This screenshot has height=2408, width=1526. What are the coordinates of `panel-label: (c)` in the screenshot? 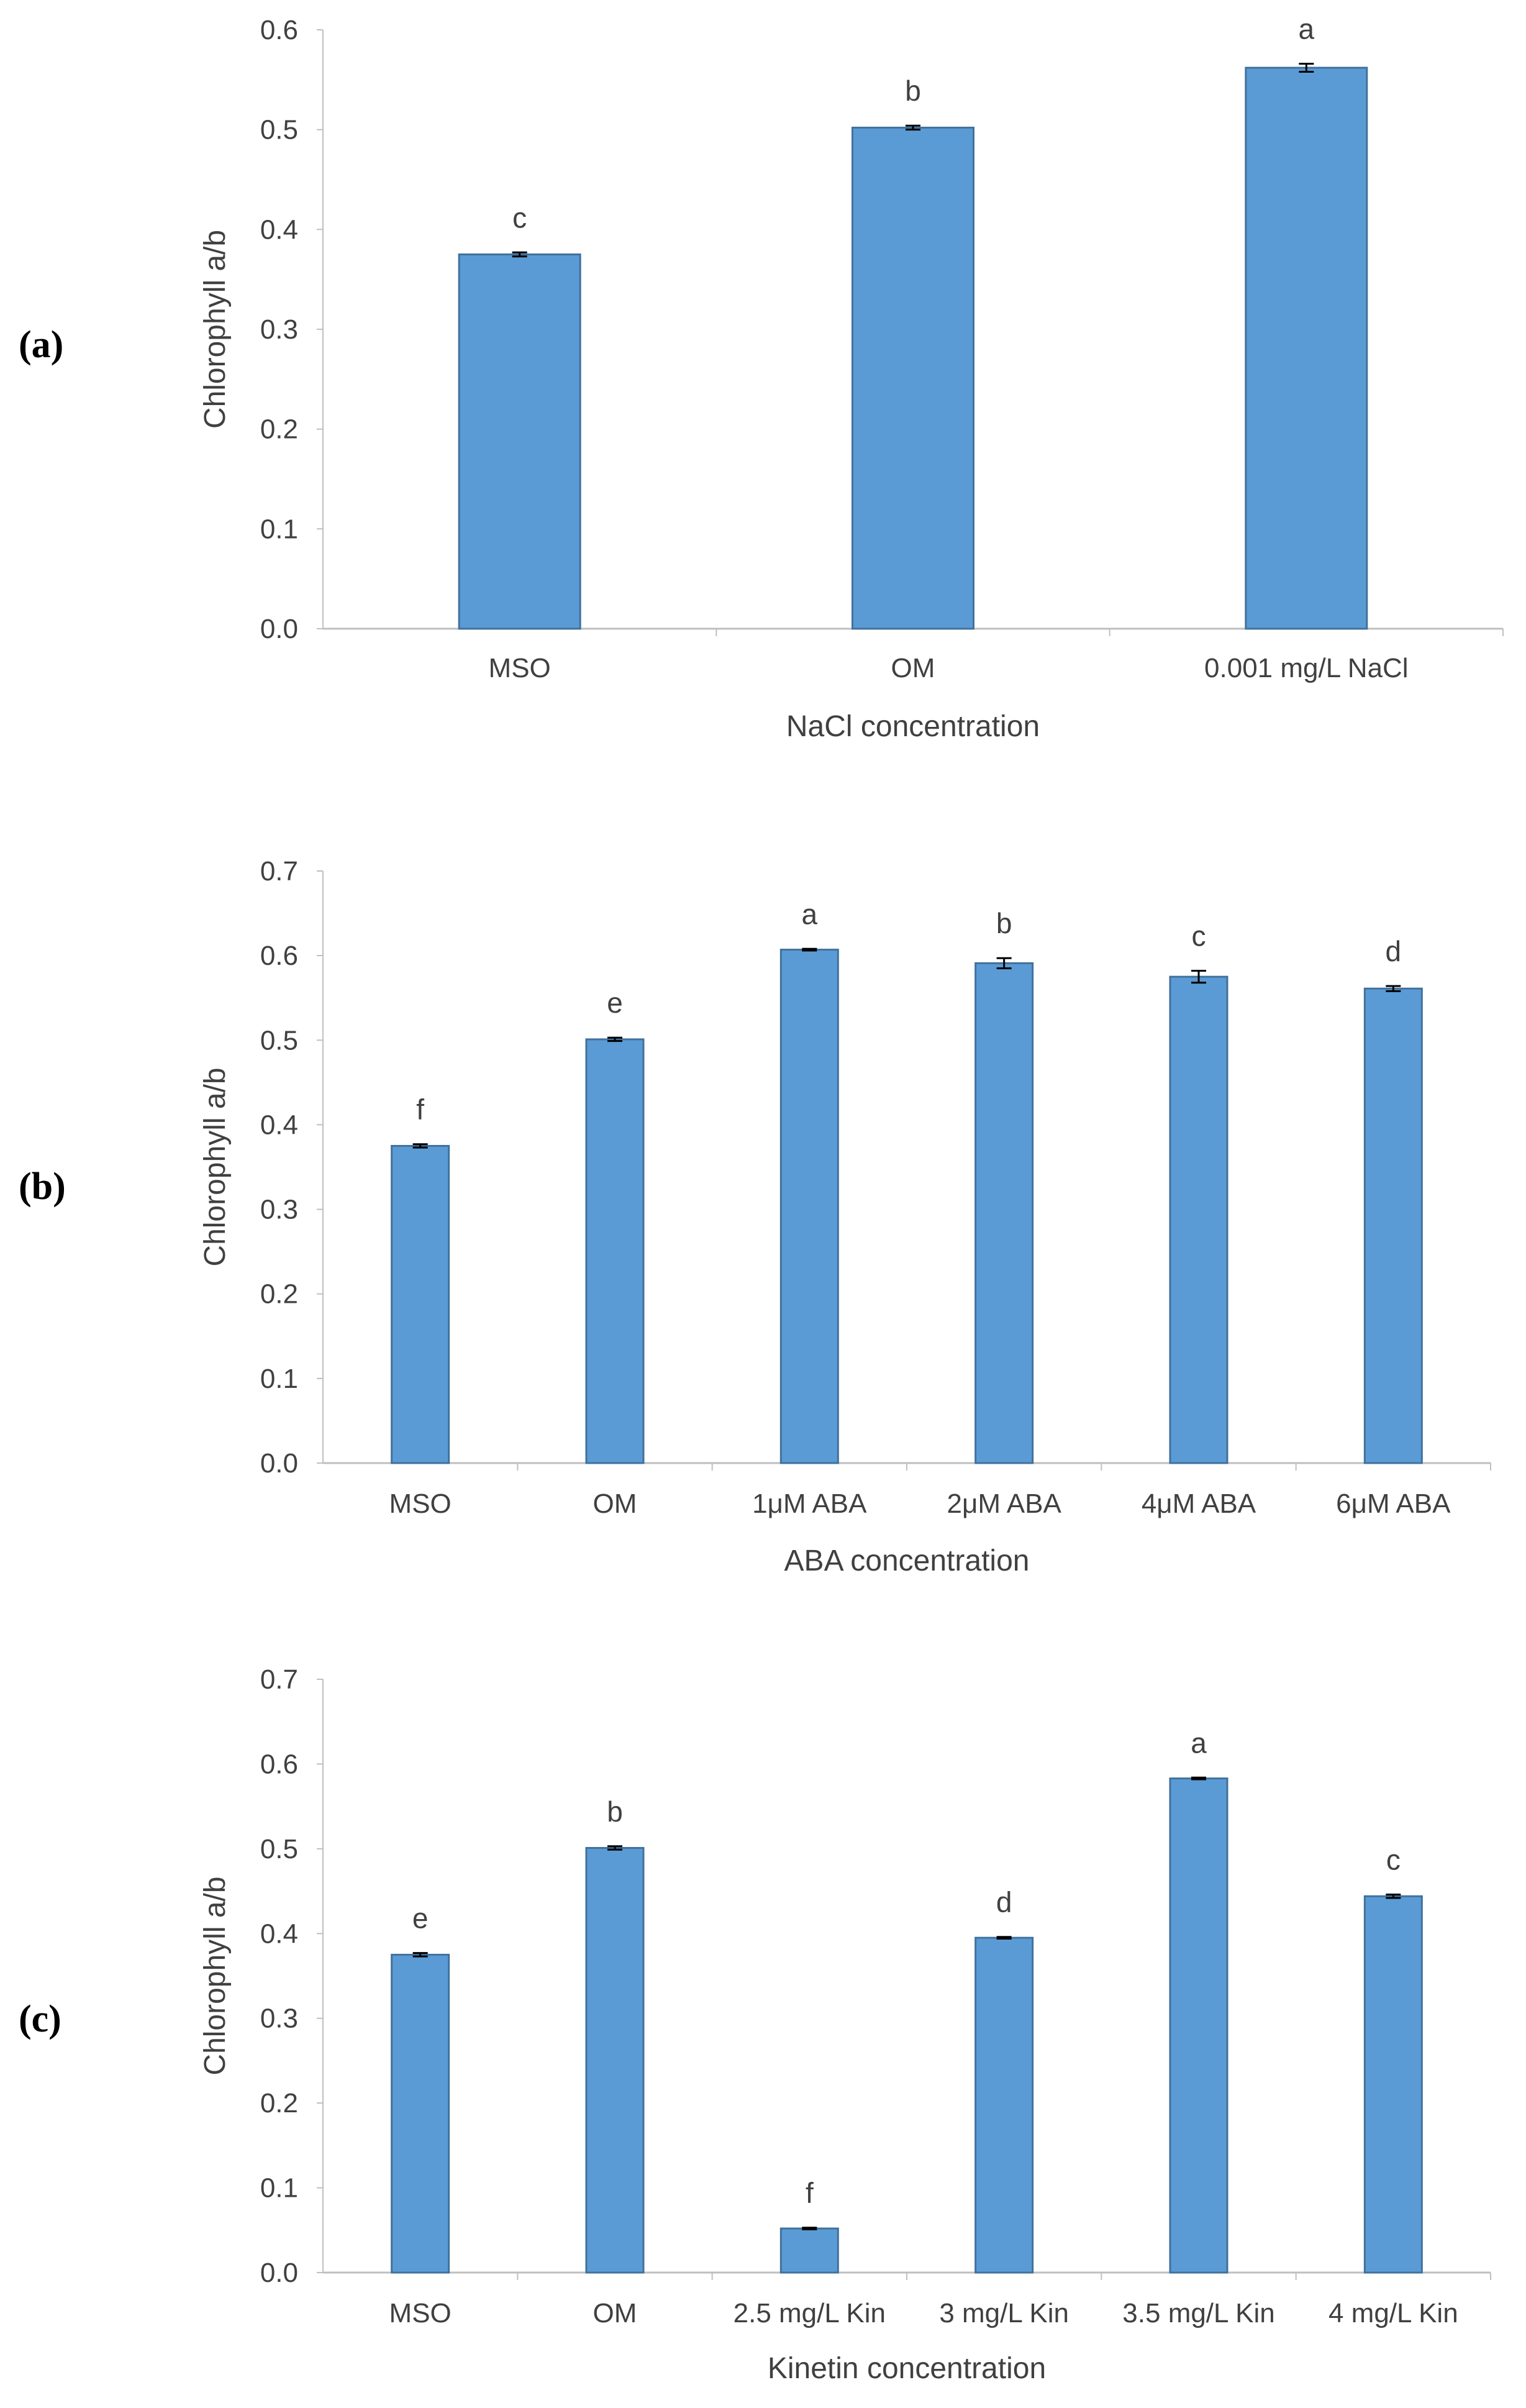 It's located at (40, 2019).